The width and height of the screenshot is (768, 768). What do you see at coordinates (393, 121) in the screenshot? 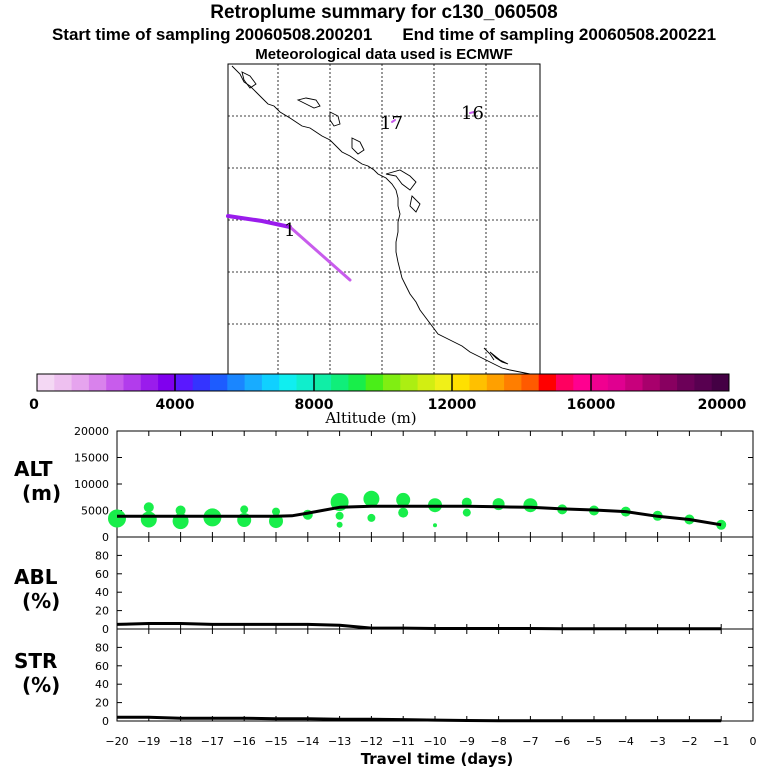
I see `trajectory-17-dot` at bounding box center [393, 121].